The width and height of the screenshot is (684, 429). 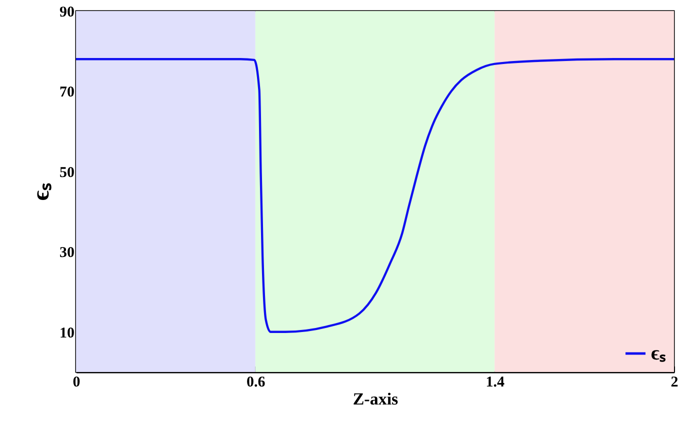 I want to click on y-tick-label: 50, so click(x=67, y=172).